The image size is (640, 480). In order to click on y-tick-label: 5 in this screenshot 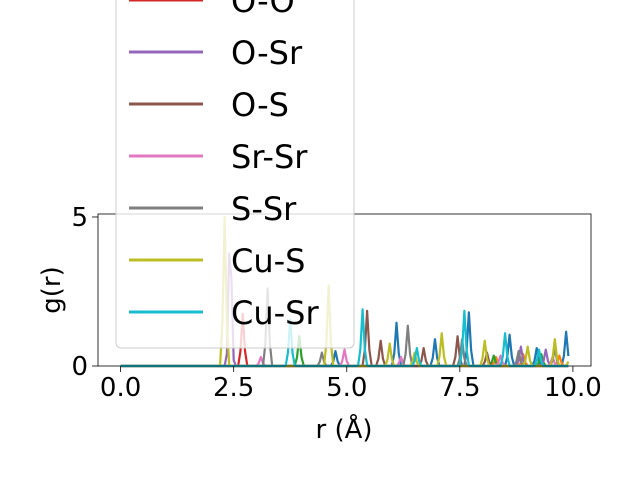, I will do `click(79, 218)`.